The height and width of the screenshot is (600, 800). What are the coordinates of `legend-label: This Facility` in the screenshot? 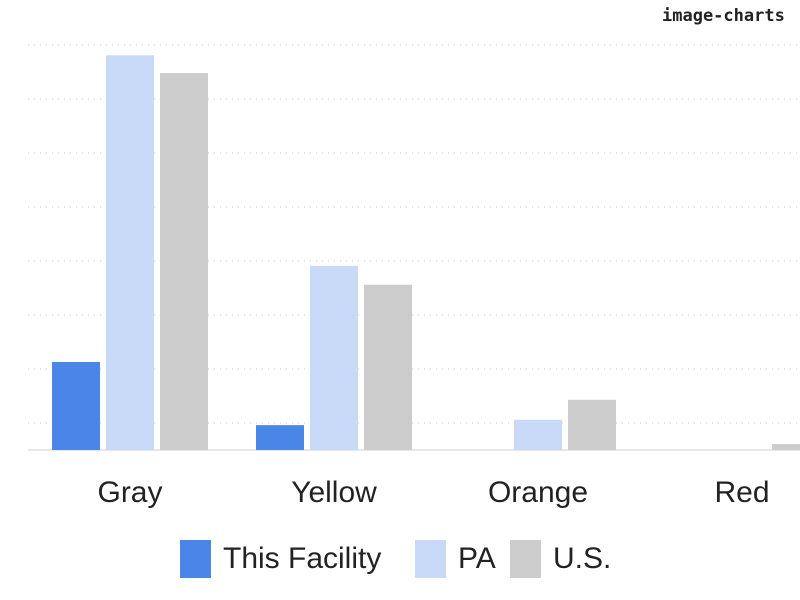 It's located at (302, 558).